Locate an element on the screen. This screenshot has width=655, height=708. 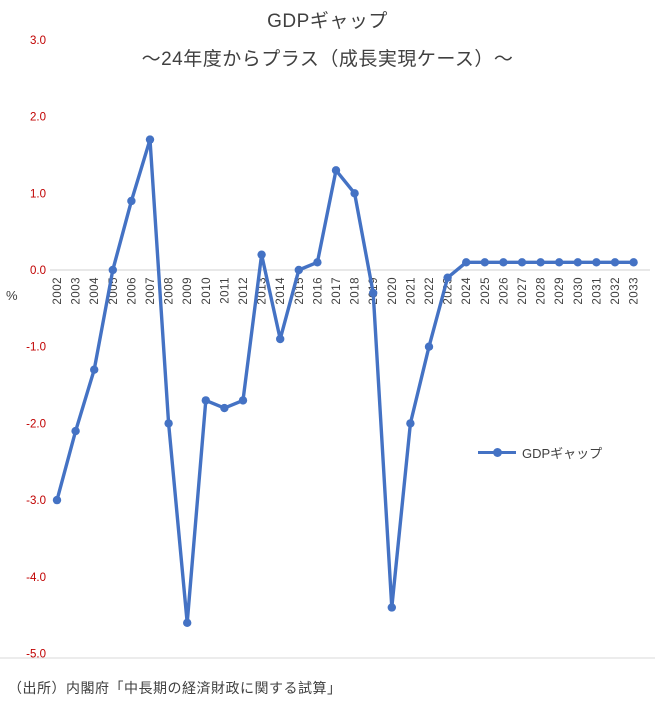
y-tick-label: 1.0 is located at coordinates (38, 194).